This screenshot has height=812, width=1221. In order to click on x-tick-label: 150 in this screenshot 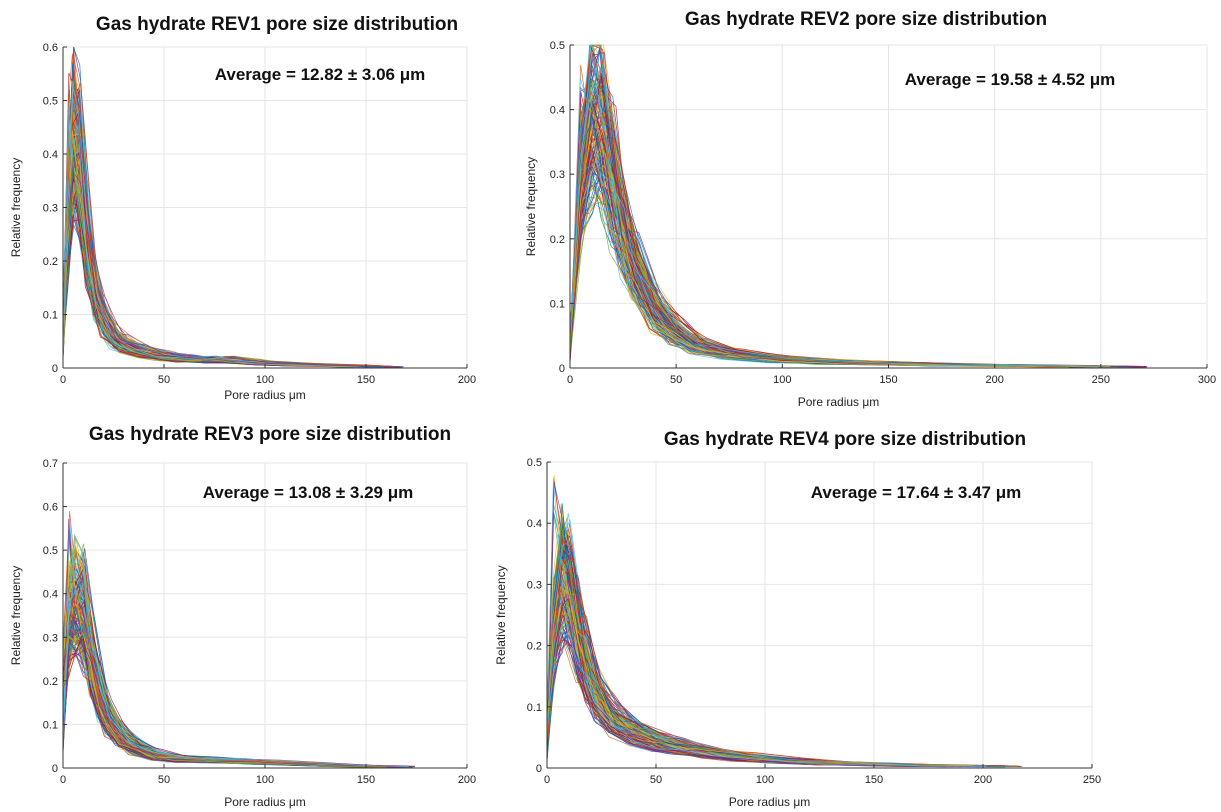, I will do `click(366, 380)`.